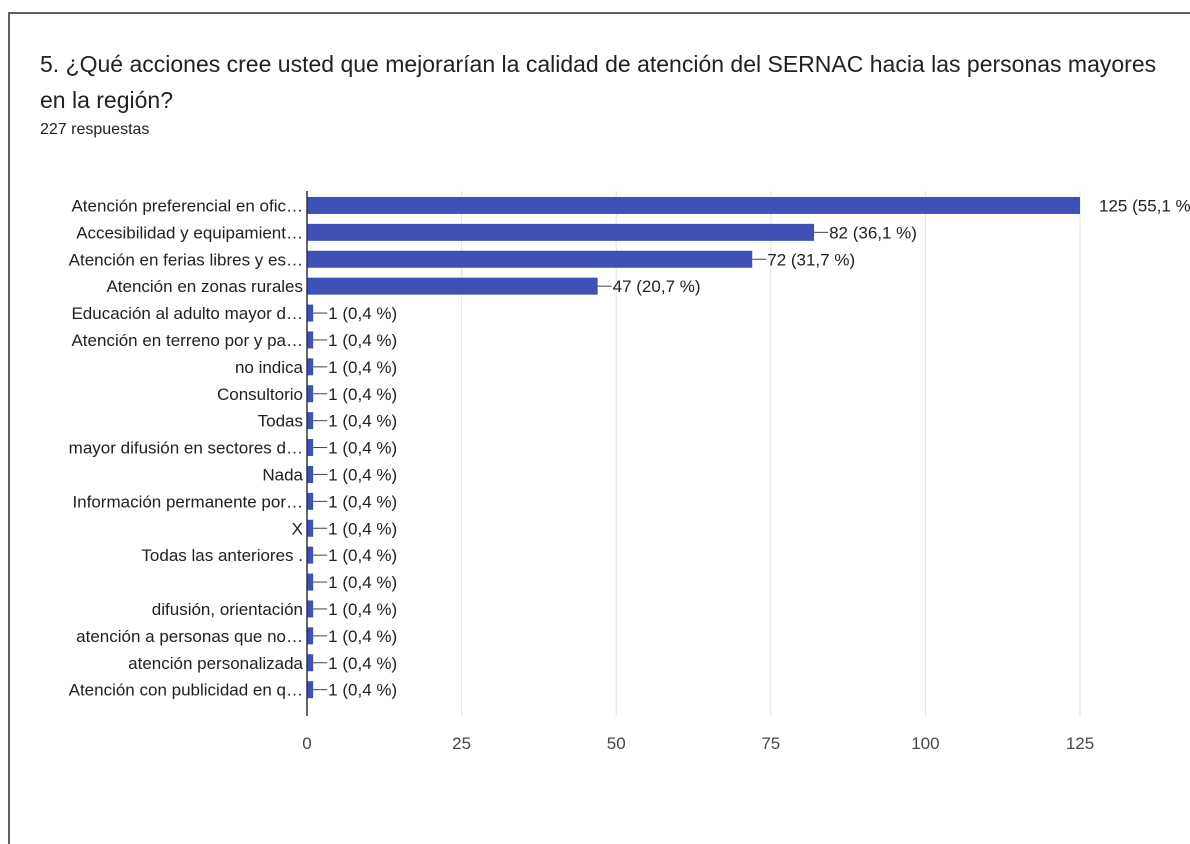  Describe the element at coordinates (204, 286) in the screenshot. I see `category-label: Atención en zonas rurales` at that location.